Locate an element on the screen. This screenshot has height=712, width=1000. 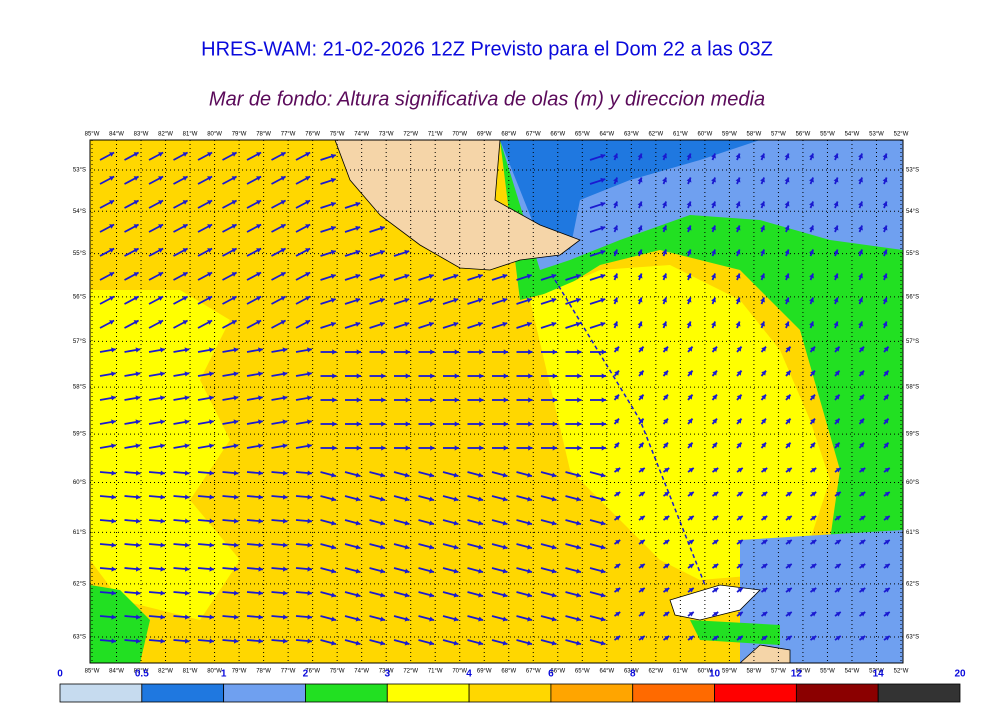
lon-label-top: 60°W is located at coordinates (705, 135).